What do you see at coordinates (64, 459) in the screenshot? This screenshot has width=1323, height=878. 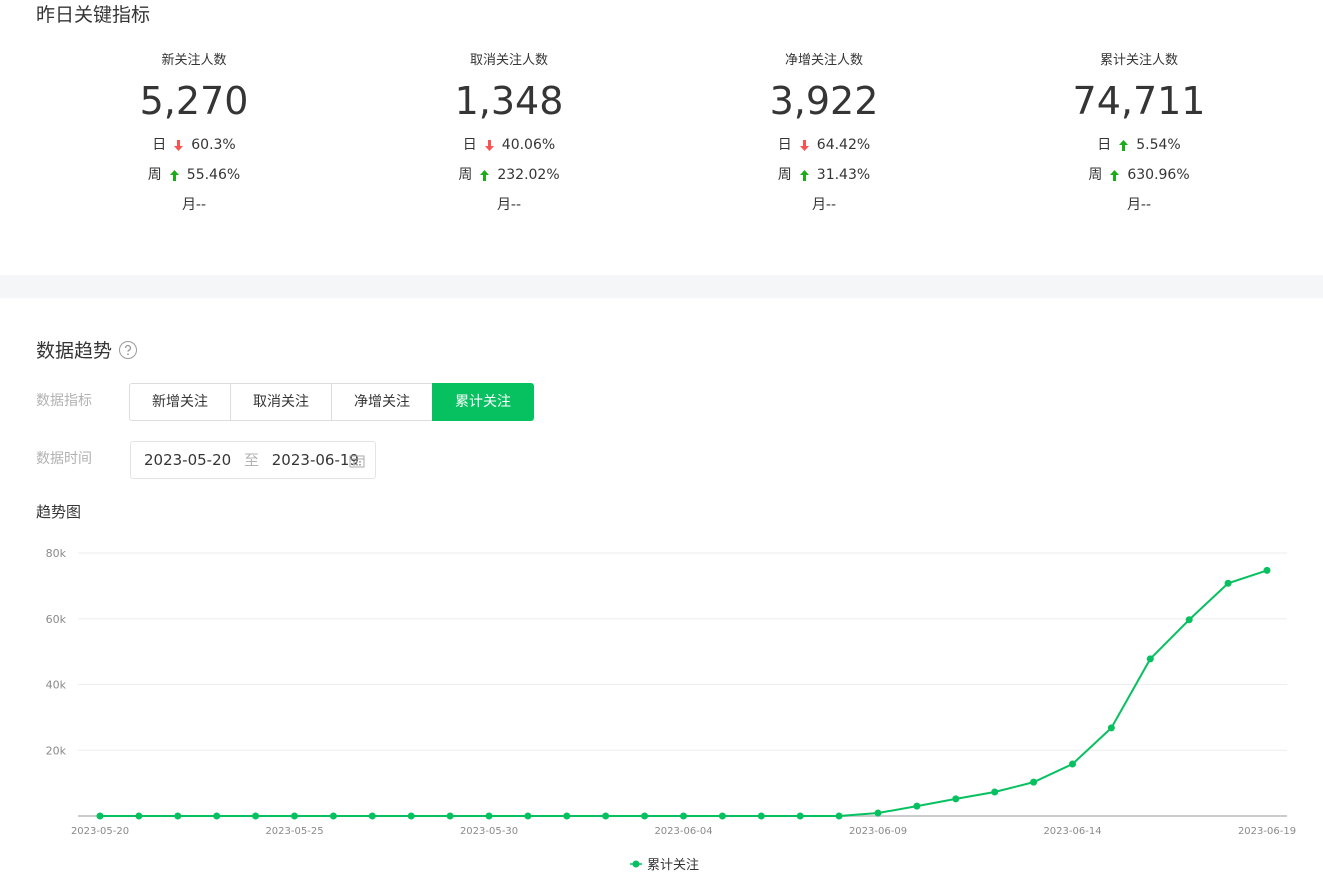 I see `field-label: 数据时间` at bounding box center [64, 459].